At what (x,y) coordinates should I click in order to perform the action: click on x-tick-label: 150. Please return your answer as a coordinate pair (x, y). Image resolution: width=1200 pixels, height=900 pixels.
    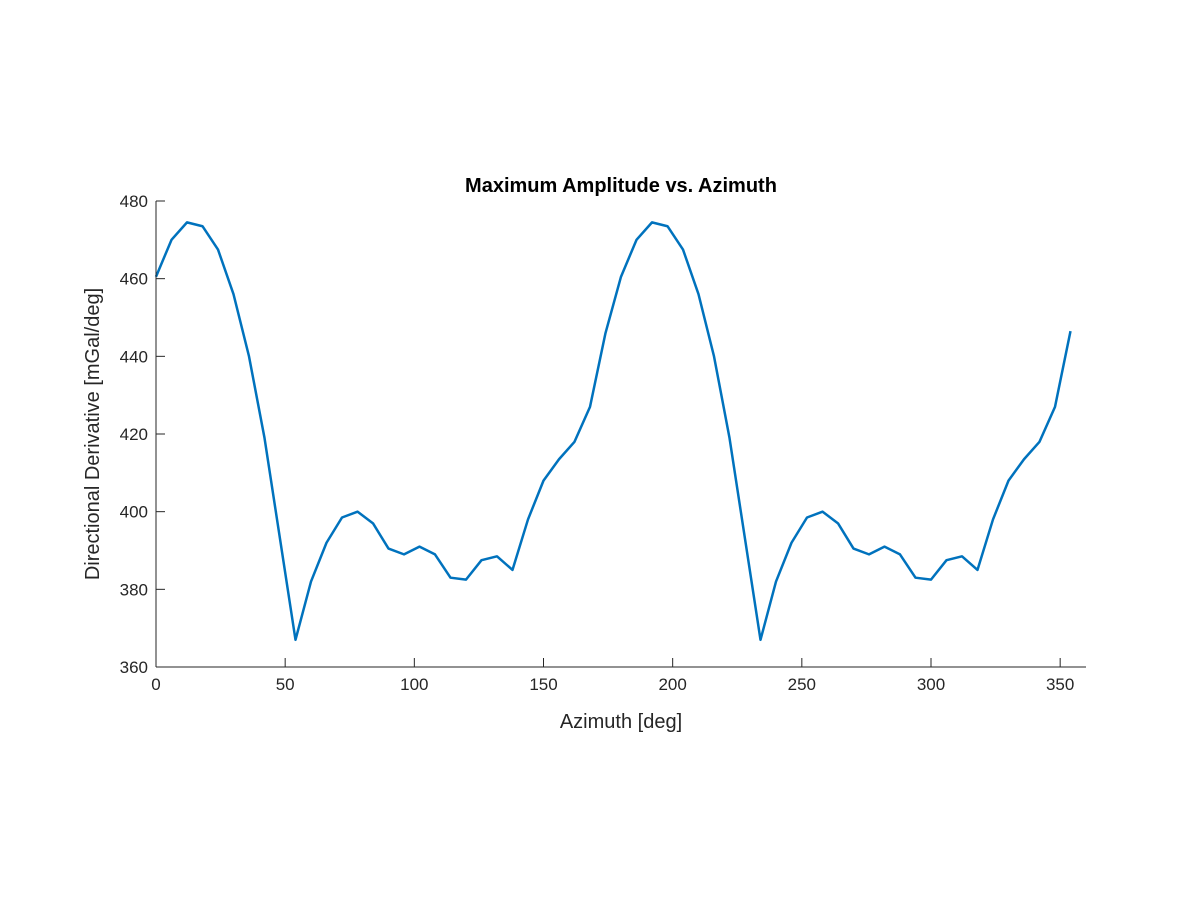
    Looking at the image, I should click on (543, 684).